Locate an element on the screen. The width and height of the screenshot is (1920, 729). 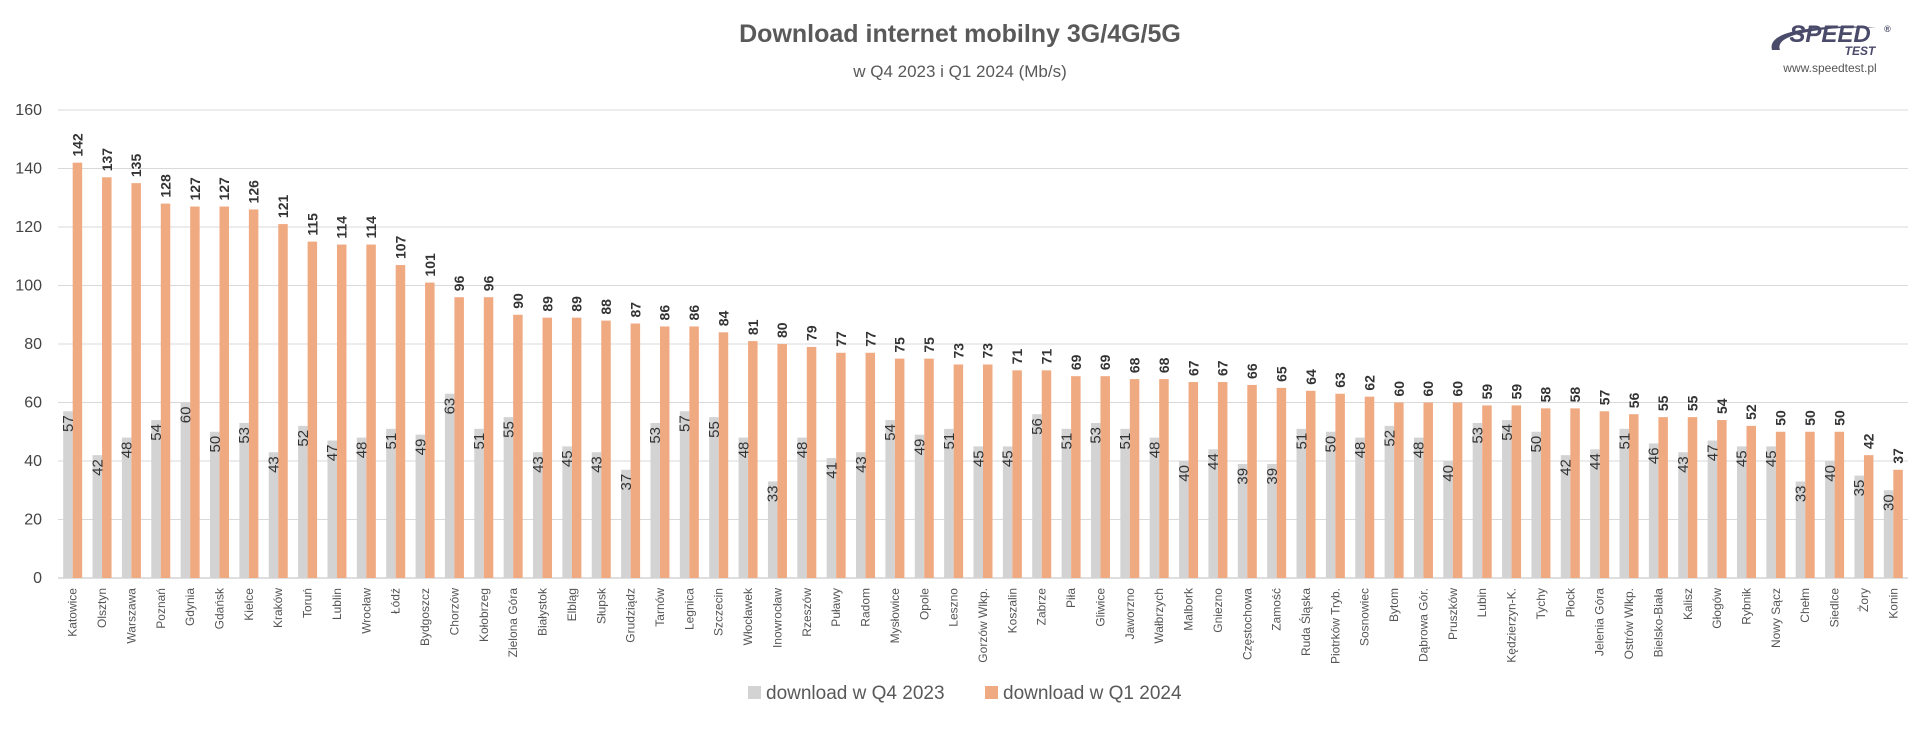
x-tick-label: Łódź is located at coordinates (396, 601).